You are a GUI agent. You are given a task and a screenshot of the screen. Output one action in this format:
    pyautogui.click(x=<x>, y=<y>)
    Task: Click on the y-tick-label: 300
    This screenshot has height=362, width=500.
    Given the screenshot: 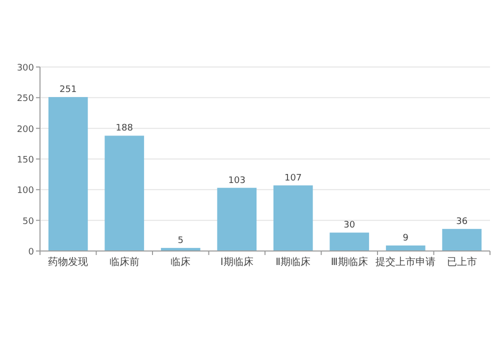 What is the action you would take?
    pyautogui.click(x=25, y=69)
    